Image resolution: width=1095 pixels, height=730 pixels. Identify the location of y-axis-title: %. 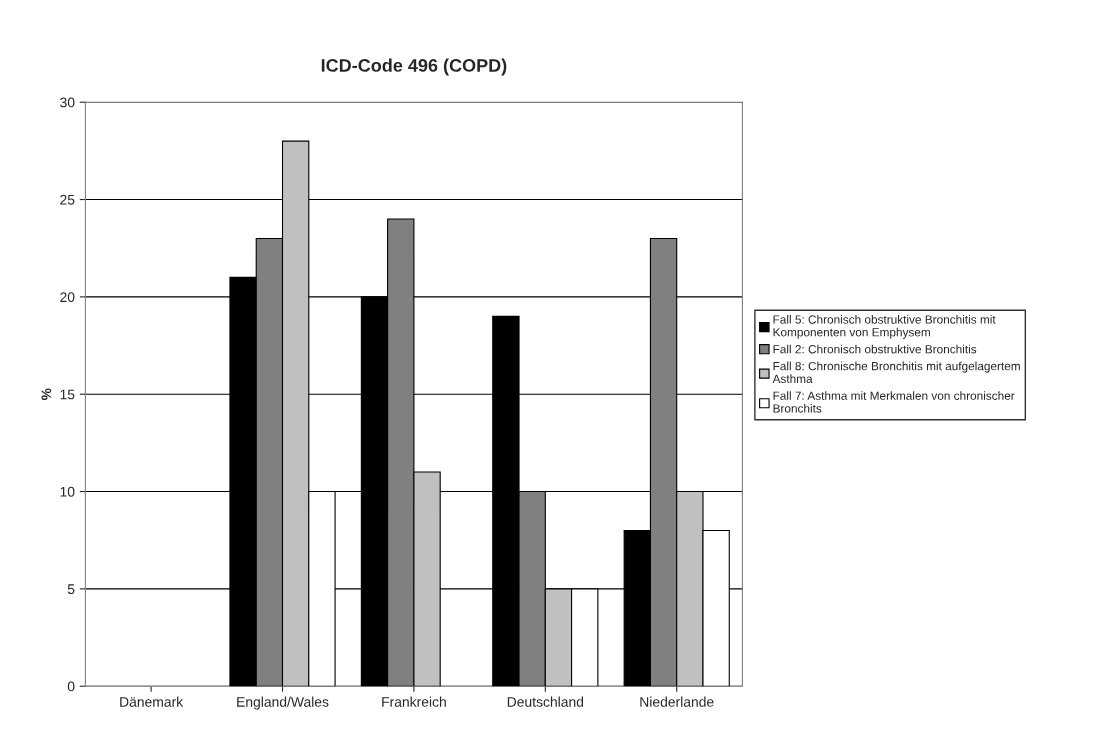
(46, 394).